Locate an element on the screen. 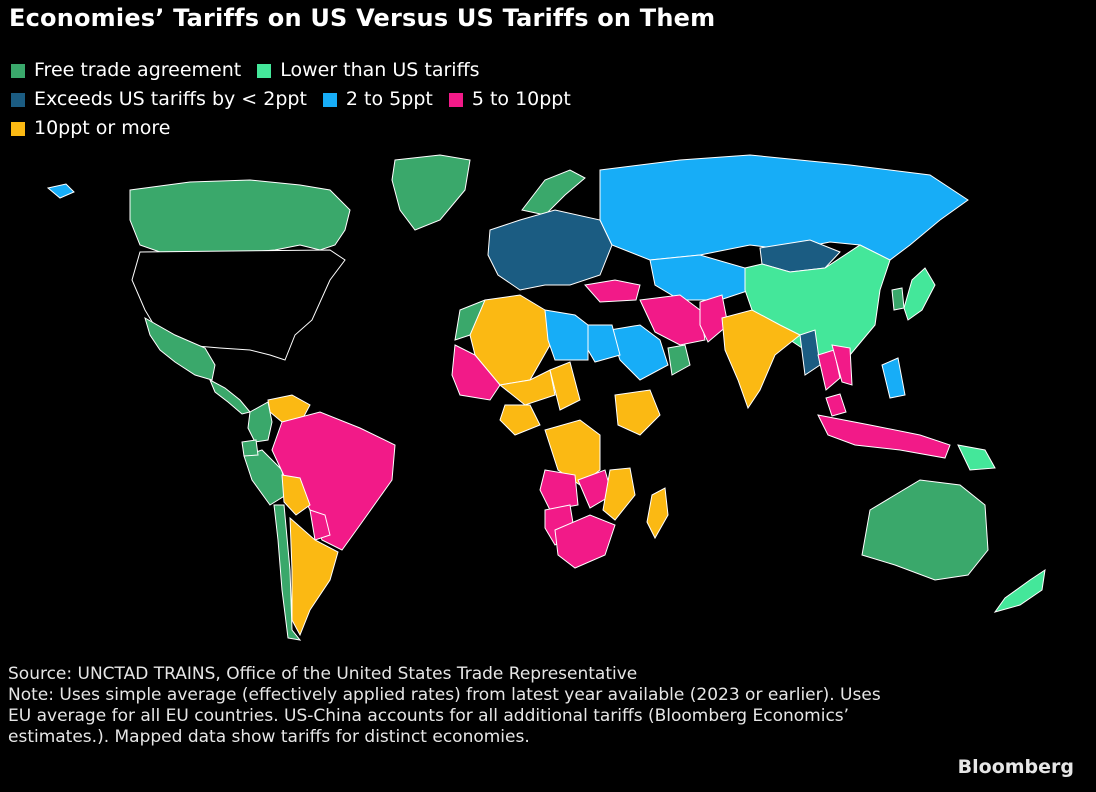 Image resolution: width=1096 pixels, height=792 pixels. country-bolivia is located at coordinates (296, 495).